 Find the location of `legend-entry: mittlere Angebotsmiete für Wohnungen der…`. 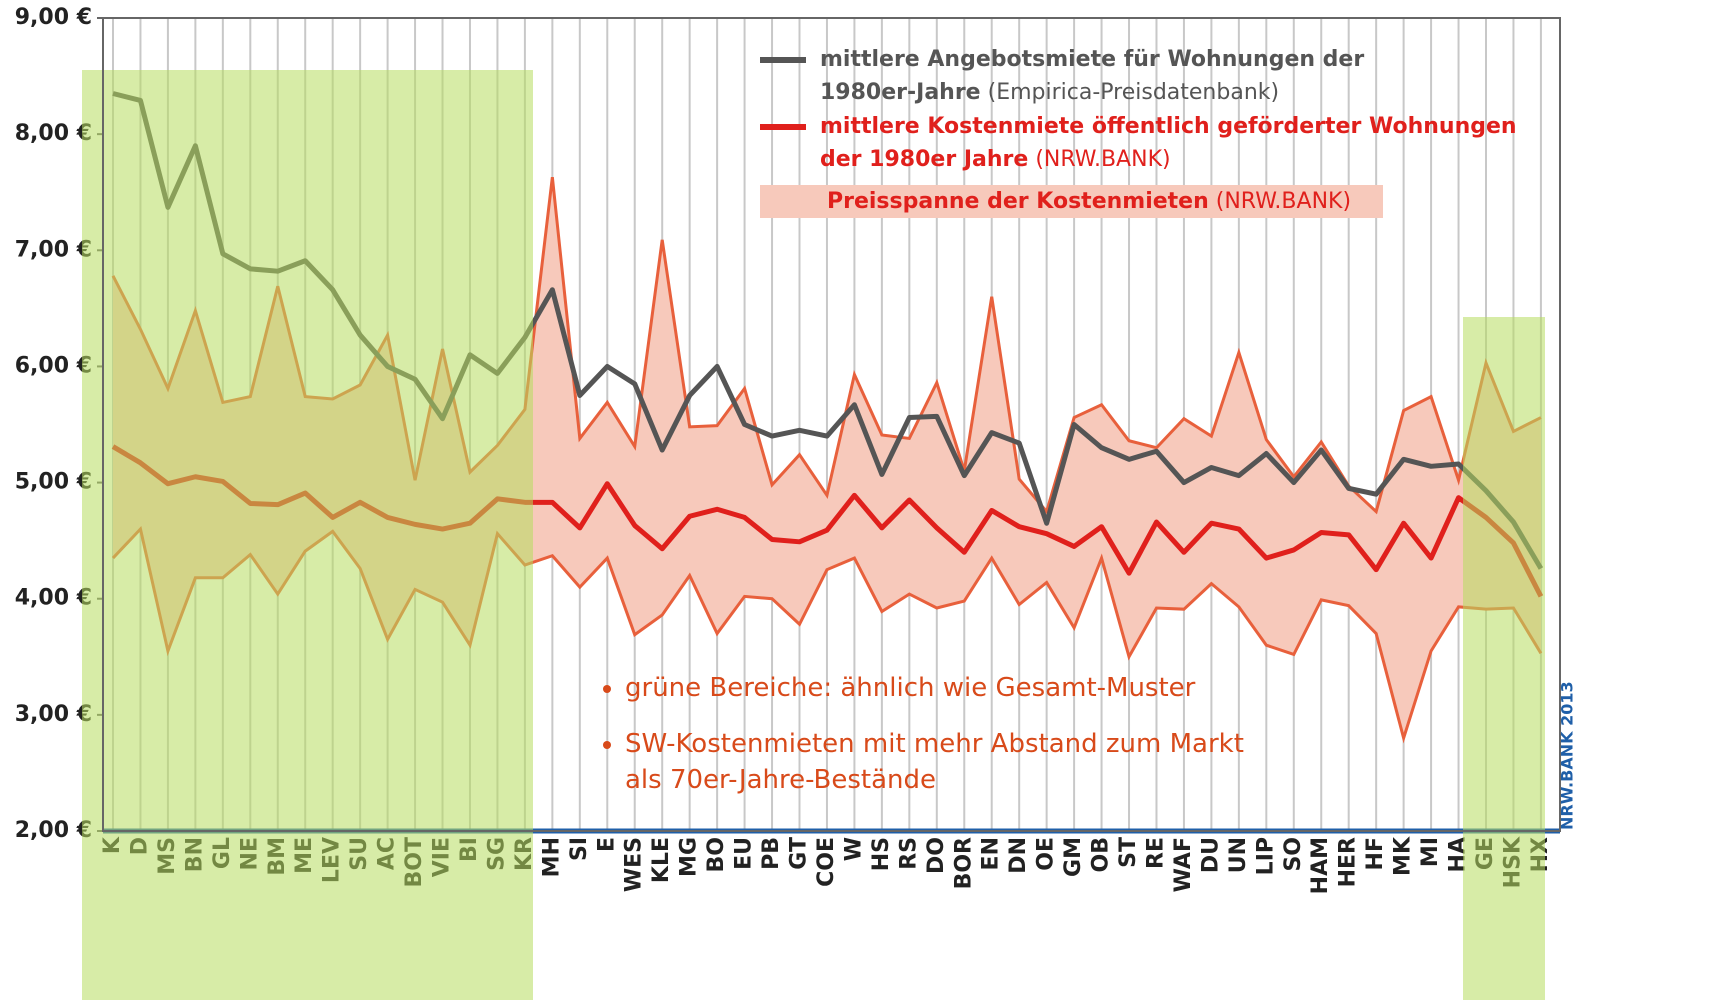

legend-entry: mittlere Angebotsmiete für Wohnungen der… is located at coordinates (1100, 76).